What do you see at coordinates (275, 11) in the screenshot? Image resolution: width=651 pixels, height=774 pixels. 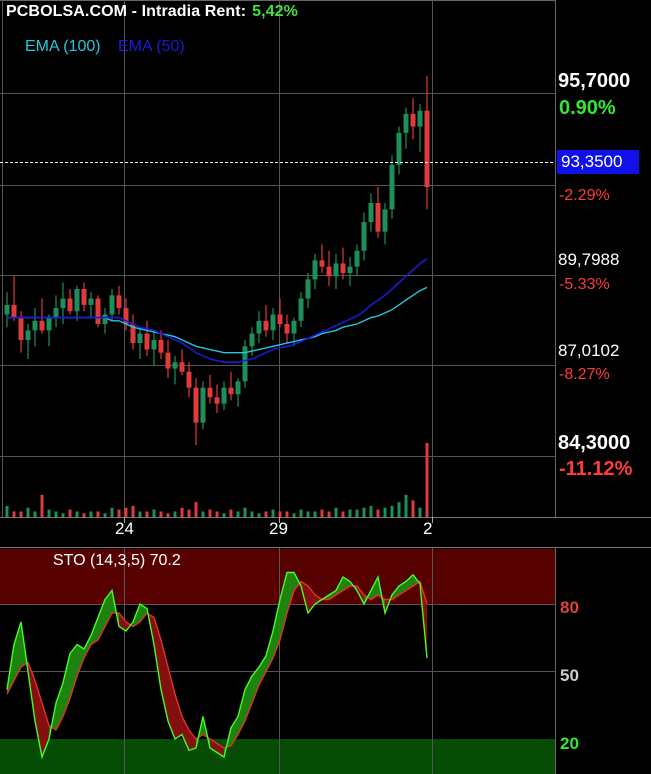 I see `rent-value: 5,42%` at bounding box center [275, 11].